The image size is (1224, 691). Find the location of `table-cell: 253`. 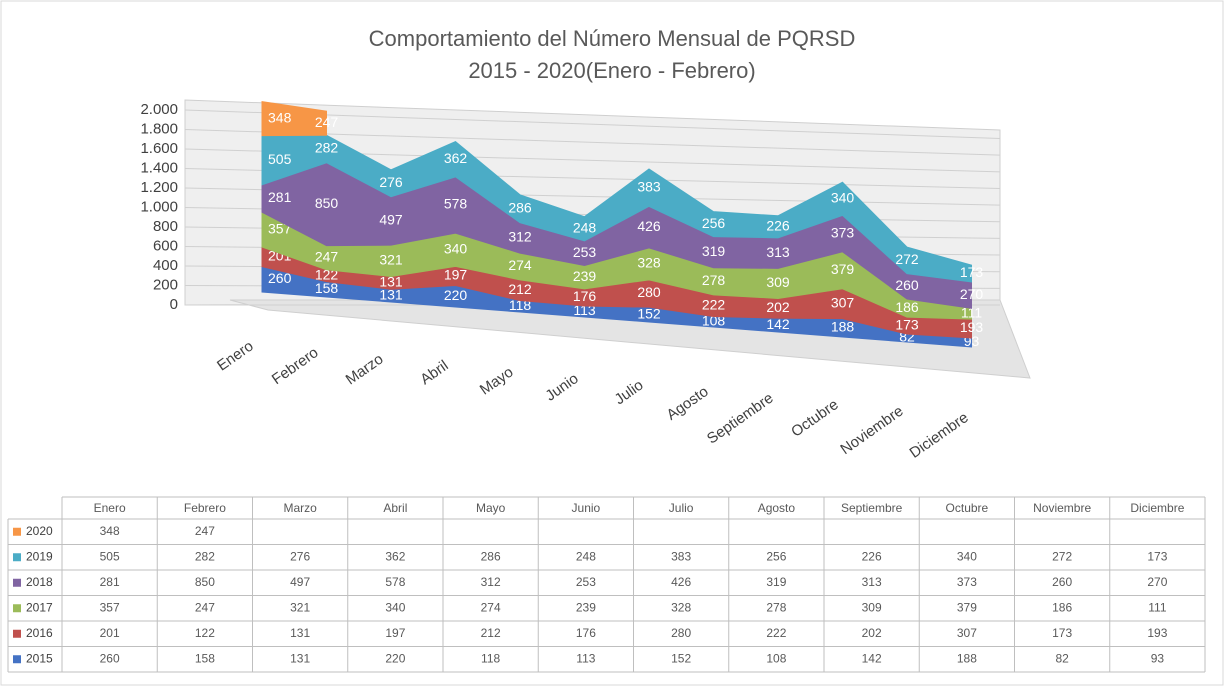

table-cell: 253 is located at coordinates (586, 582).